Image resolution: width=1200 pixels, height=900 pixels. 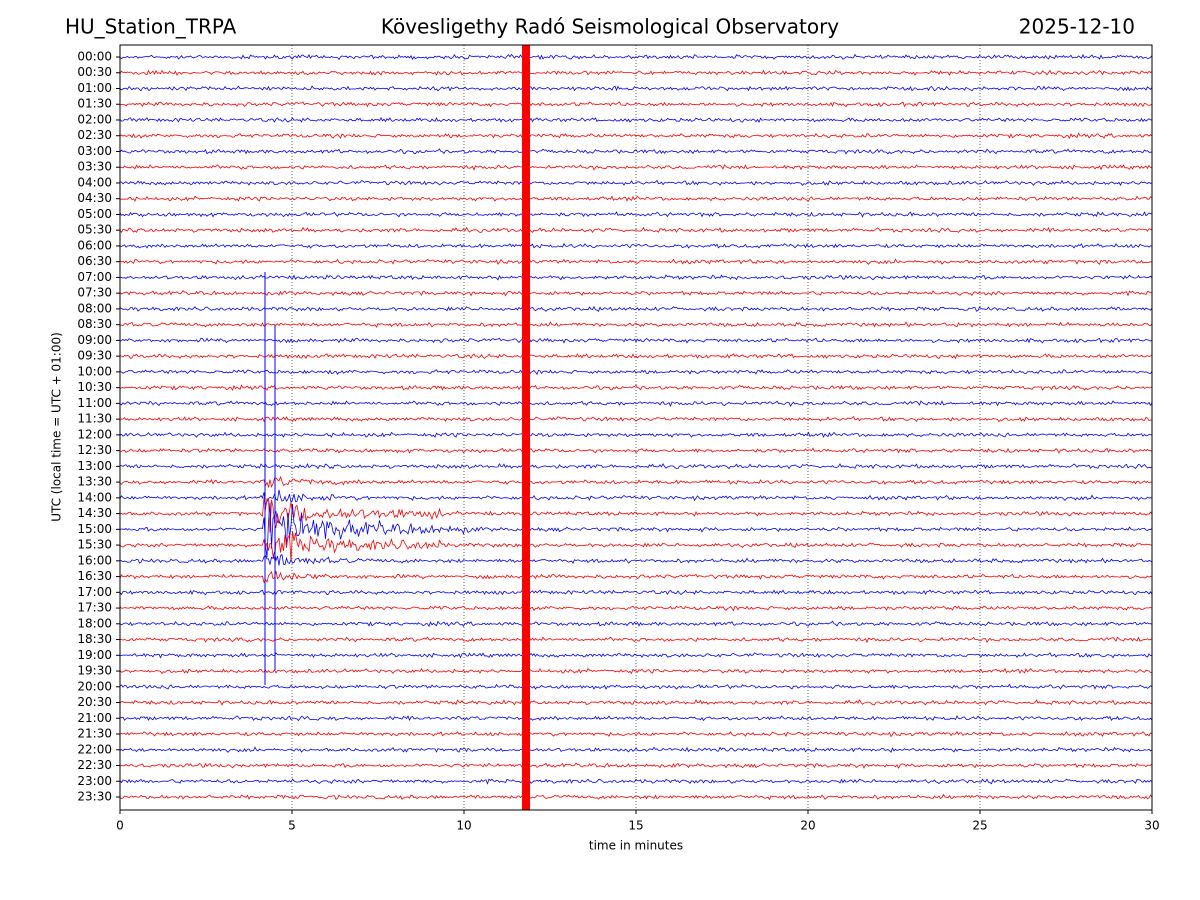 I want to click on x-tick-label: 5, so click(x=292, y=826).